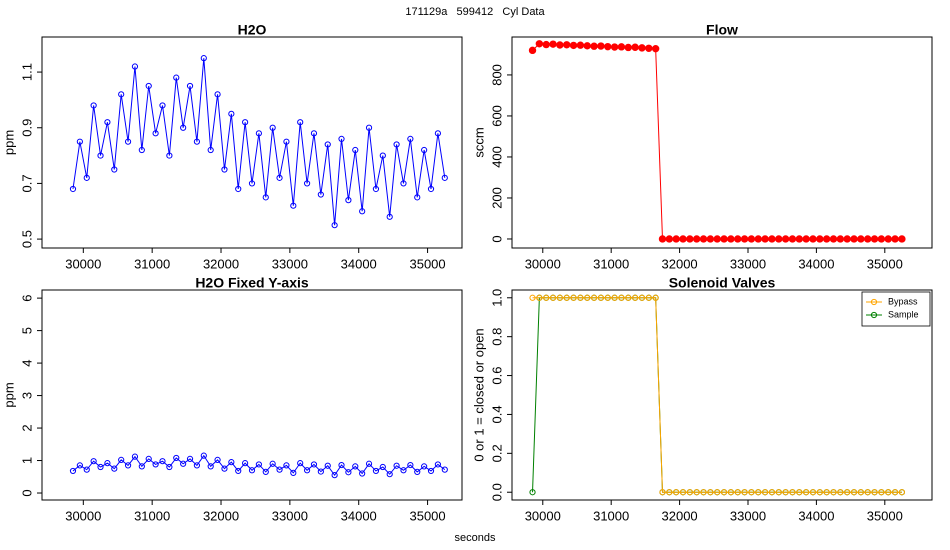  What do you see at coordinates (478, 394) in the screenshot?
I see `y-axis-label: 0 or 1 = closed or open` at bounding box center [478, 394].